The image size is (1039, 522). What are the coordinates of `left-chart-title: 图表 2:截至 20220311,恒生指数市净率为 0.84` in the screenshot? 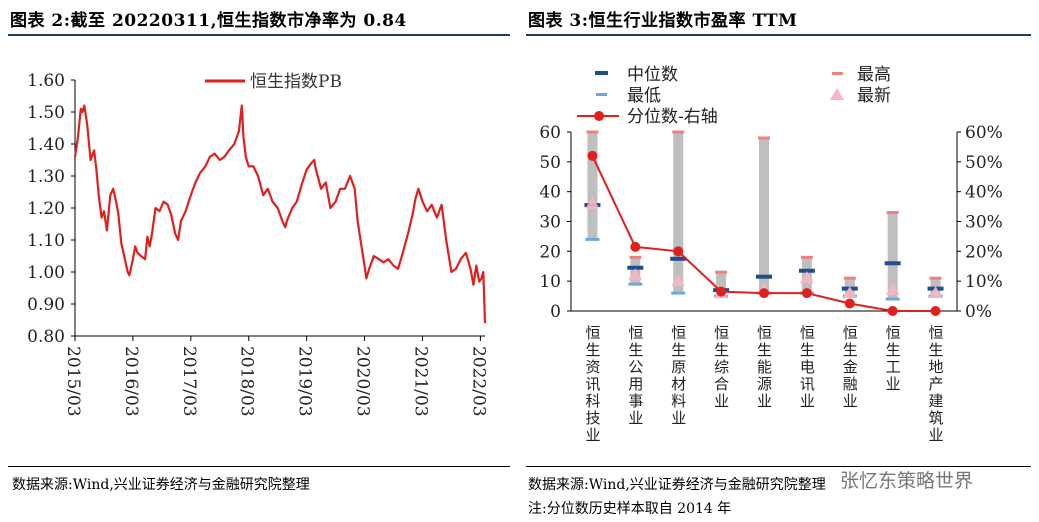 It's located at (208, 21).